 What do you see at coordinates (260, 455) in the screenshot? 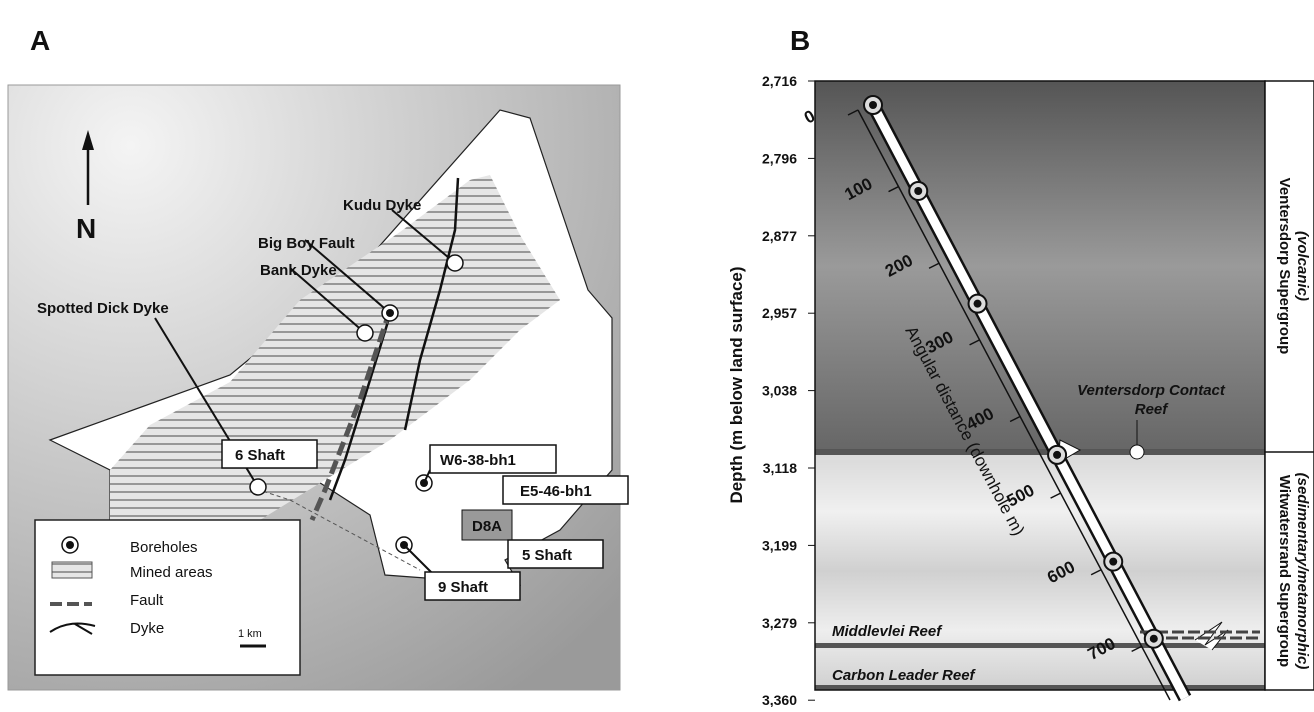
I see `box-label: 6 Shaft` at bounding box center [260, 455].